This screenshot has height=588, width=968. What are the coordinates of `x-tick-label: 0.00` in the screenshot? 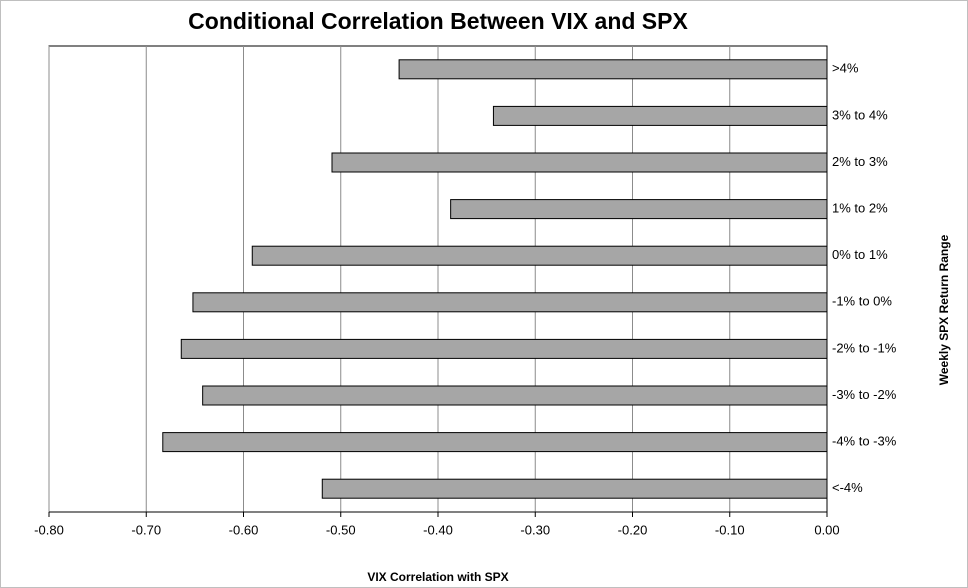 It's located at (826, 529).